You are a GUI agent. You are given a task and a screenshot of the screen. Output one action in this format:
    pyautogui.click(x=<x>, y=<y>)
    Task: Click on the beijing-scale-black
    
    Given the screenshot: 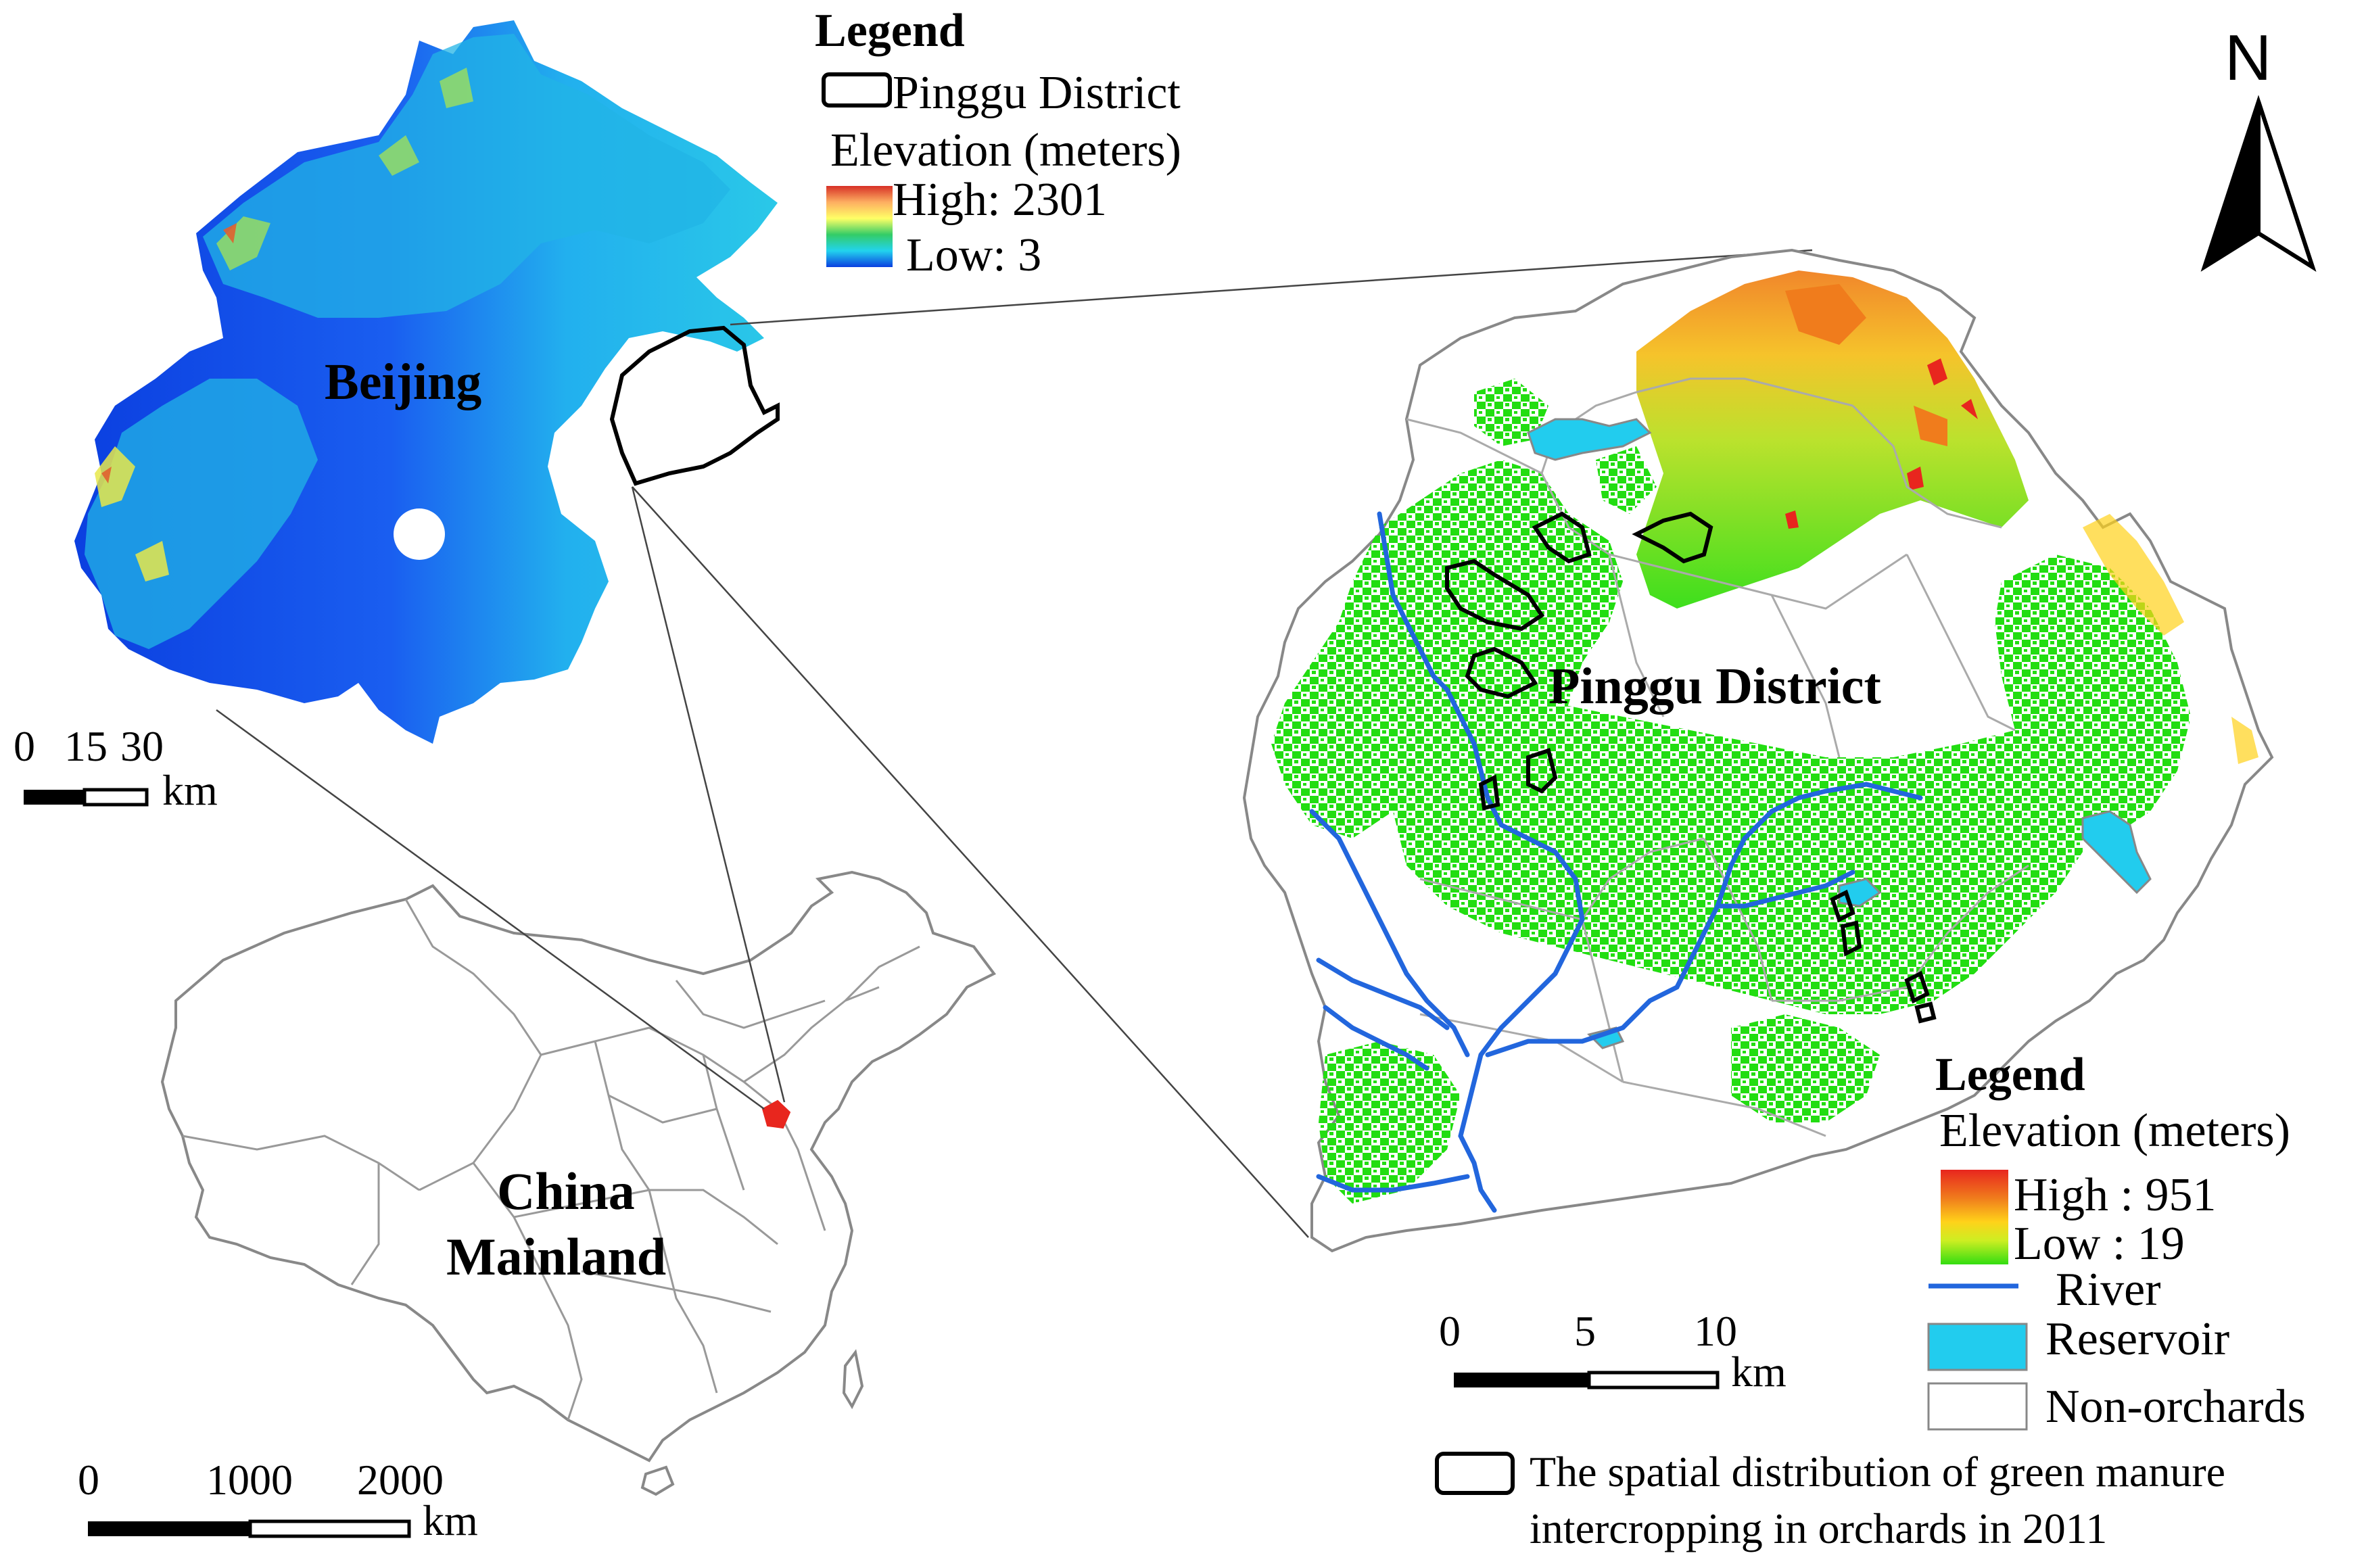 What is the action you would take?
    pyautogui.click(x=54, y=797)
    